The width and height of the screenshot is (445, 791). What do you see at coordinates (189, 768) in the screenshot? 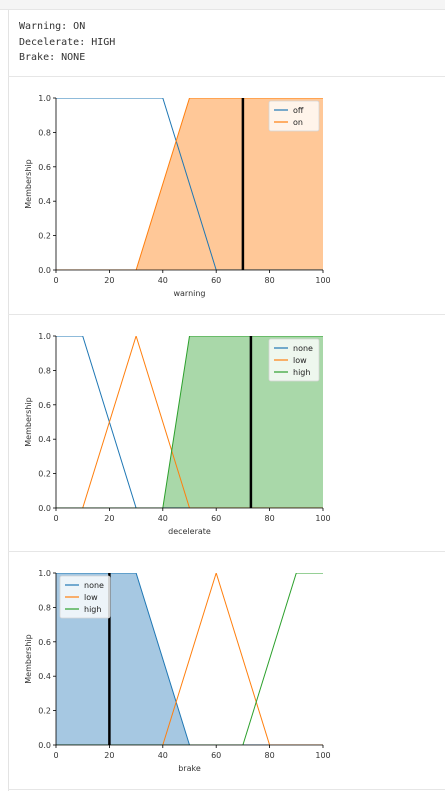
I see `x-axis-label: brake` at bounding box center [189, 768].